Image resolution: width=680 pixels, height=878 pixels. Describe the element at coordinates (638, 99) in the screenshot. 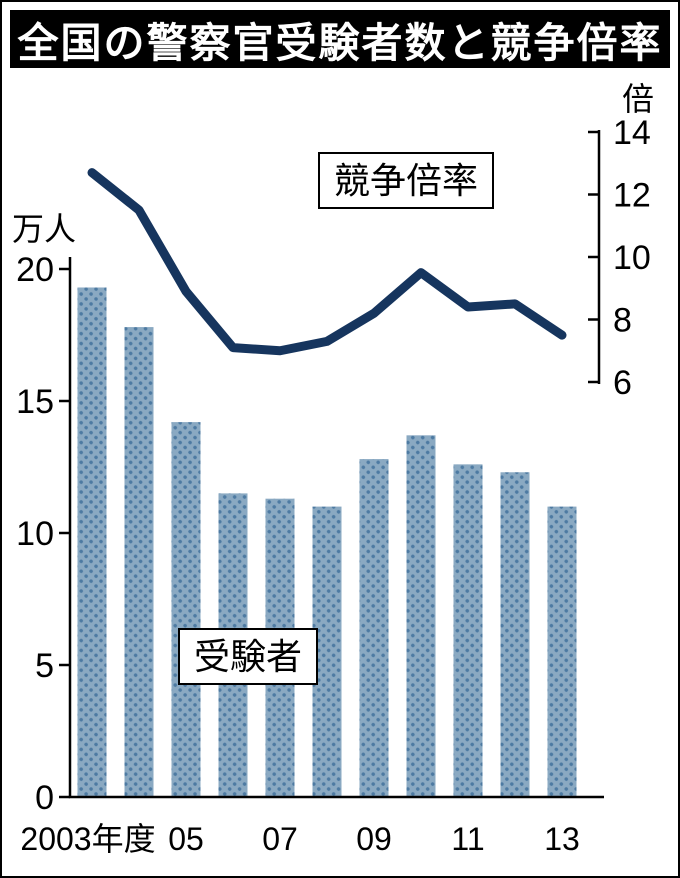

I see `right-axis-unit: 倍` at that location.